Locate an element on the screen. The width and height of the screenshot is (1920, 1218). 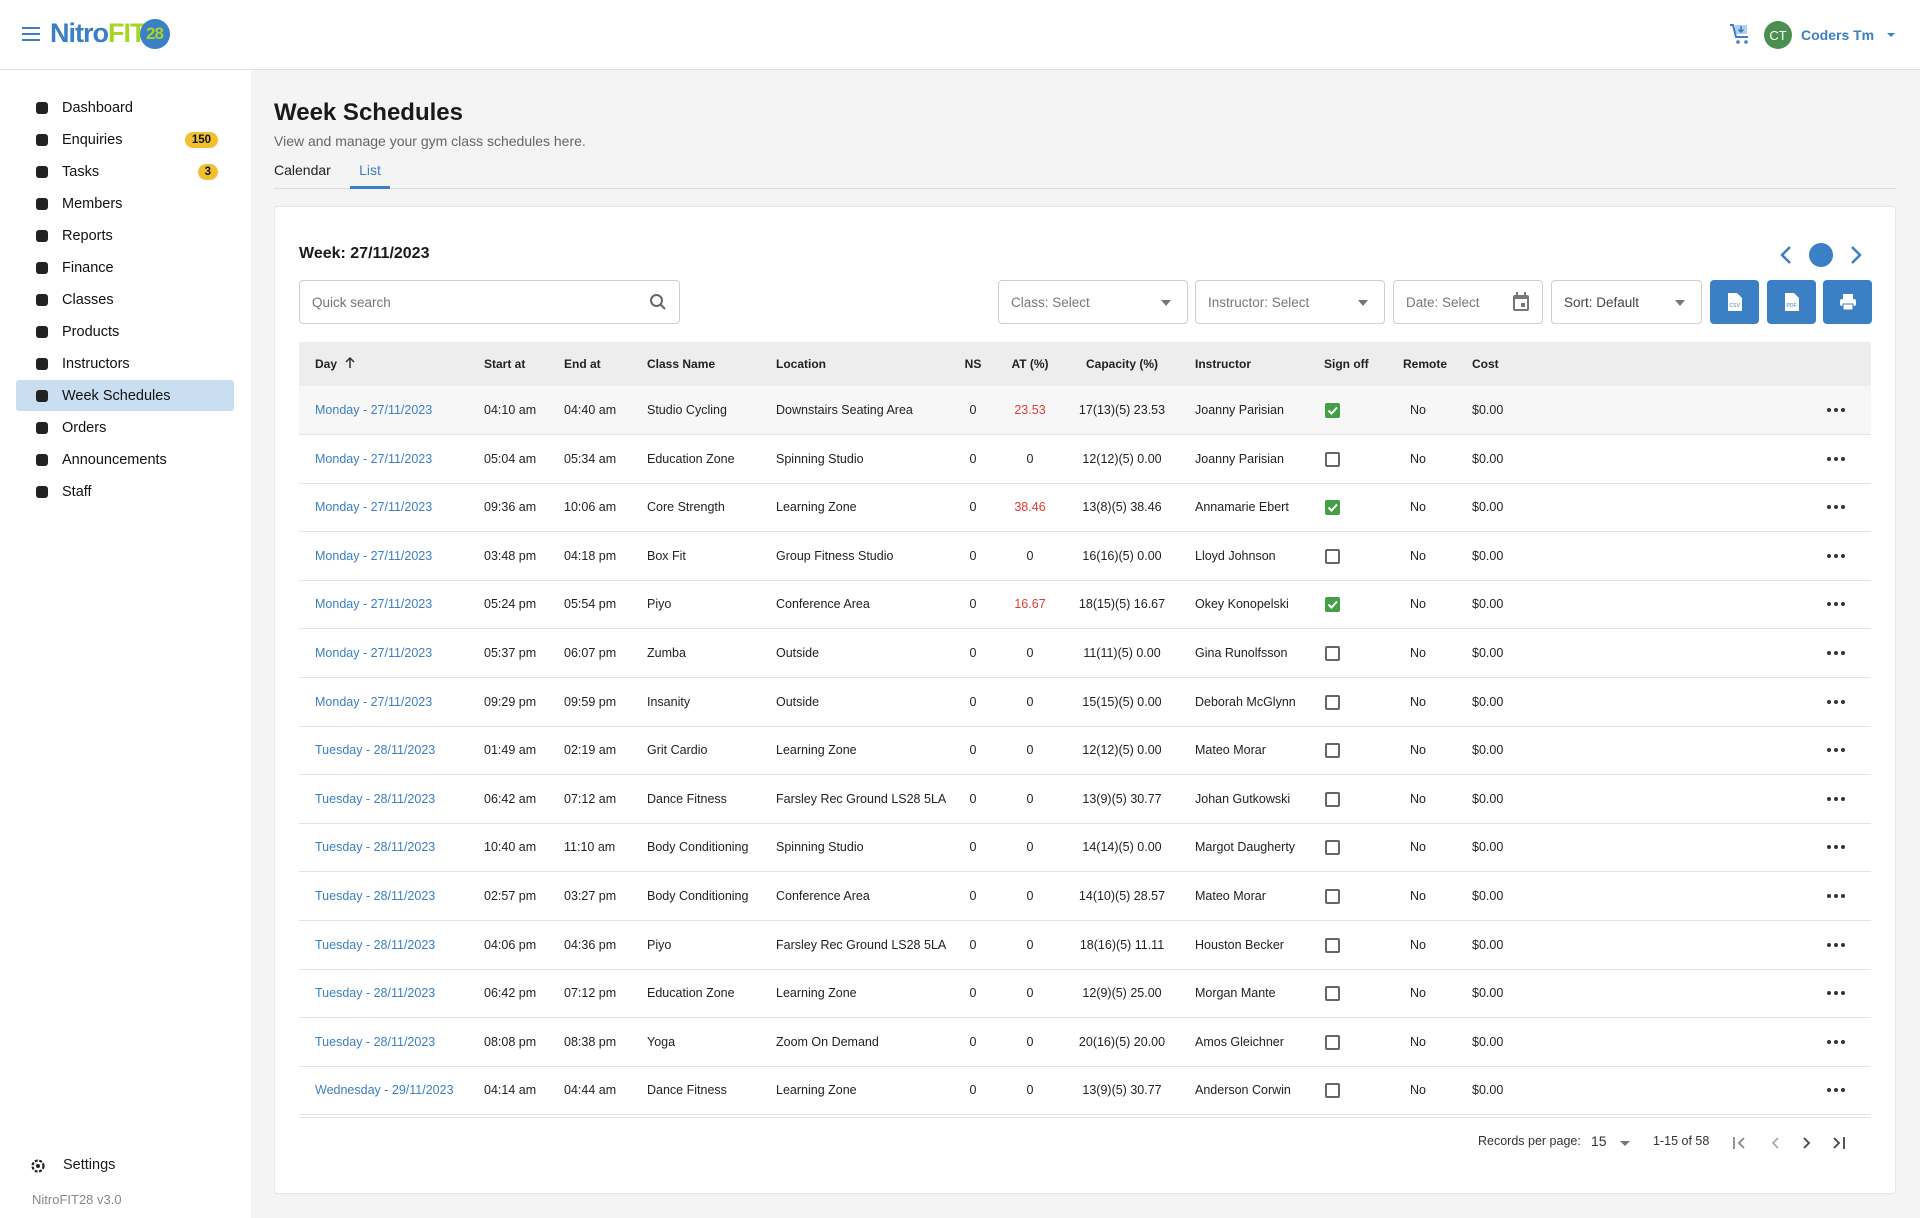
search-input is located at coordinates (489, 302).